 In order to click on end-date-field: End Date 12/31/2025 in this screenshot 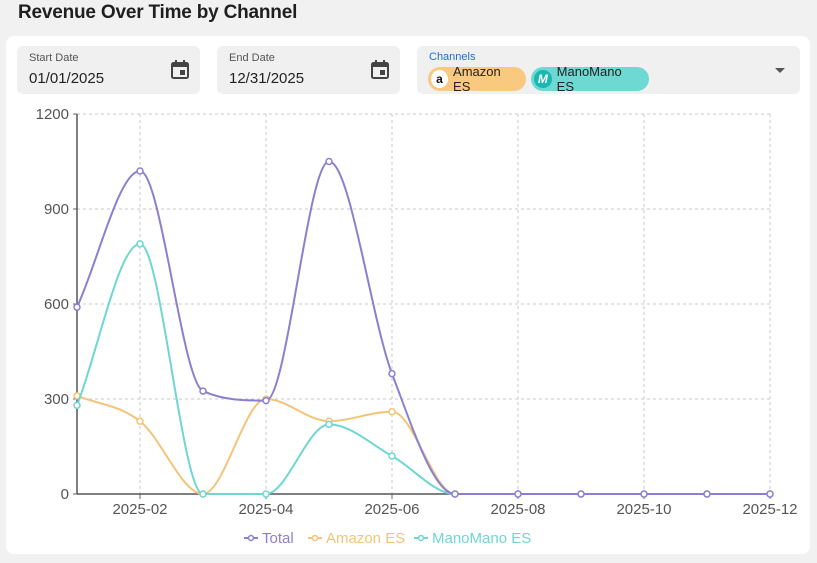, I will do `click(308, 70)`.